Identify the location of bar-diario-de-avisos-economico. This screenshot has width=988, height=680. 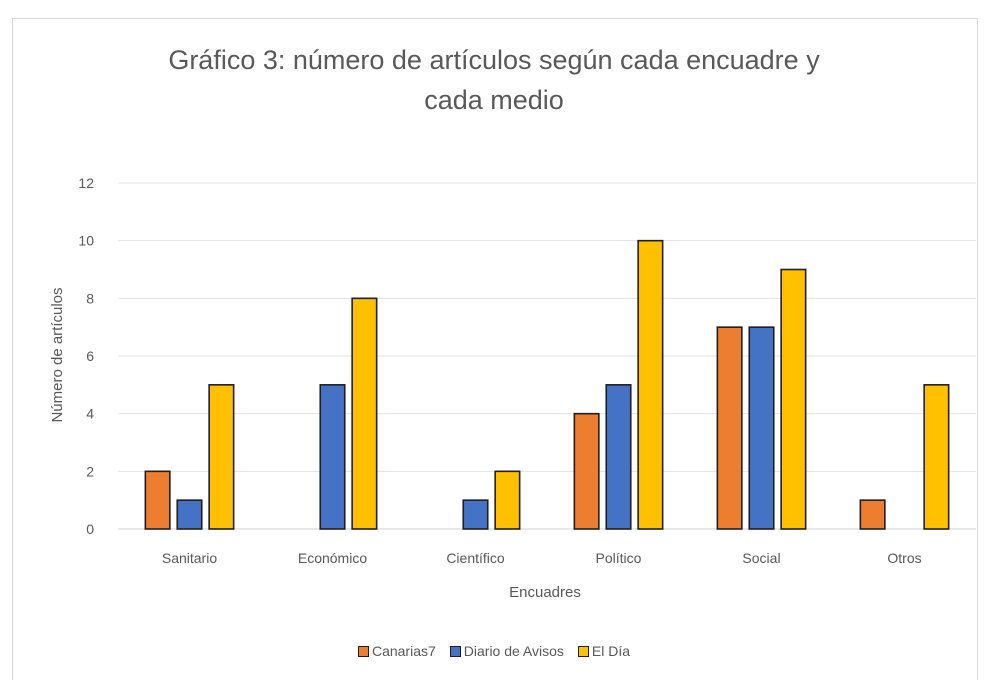
(332, 457).